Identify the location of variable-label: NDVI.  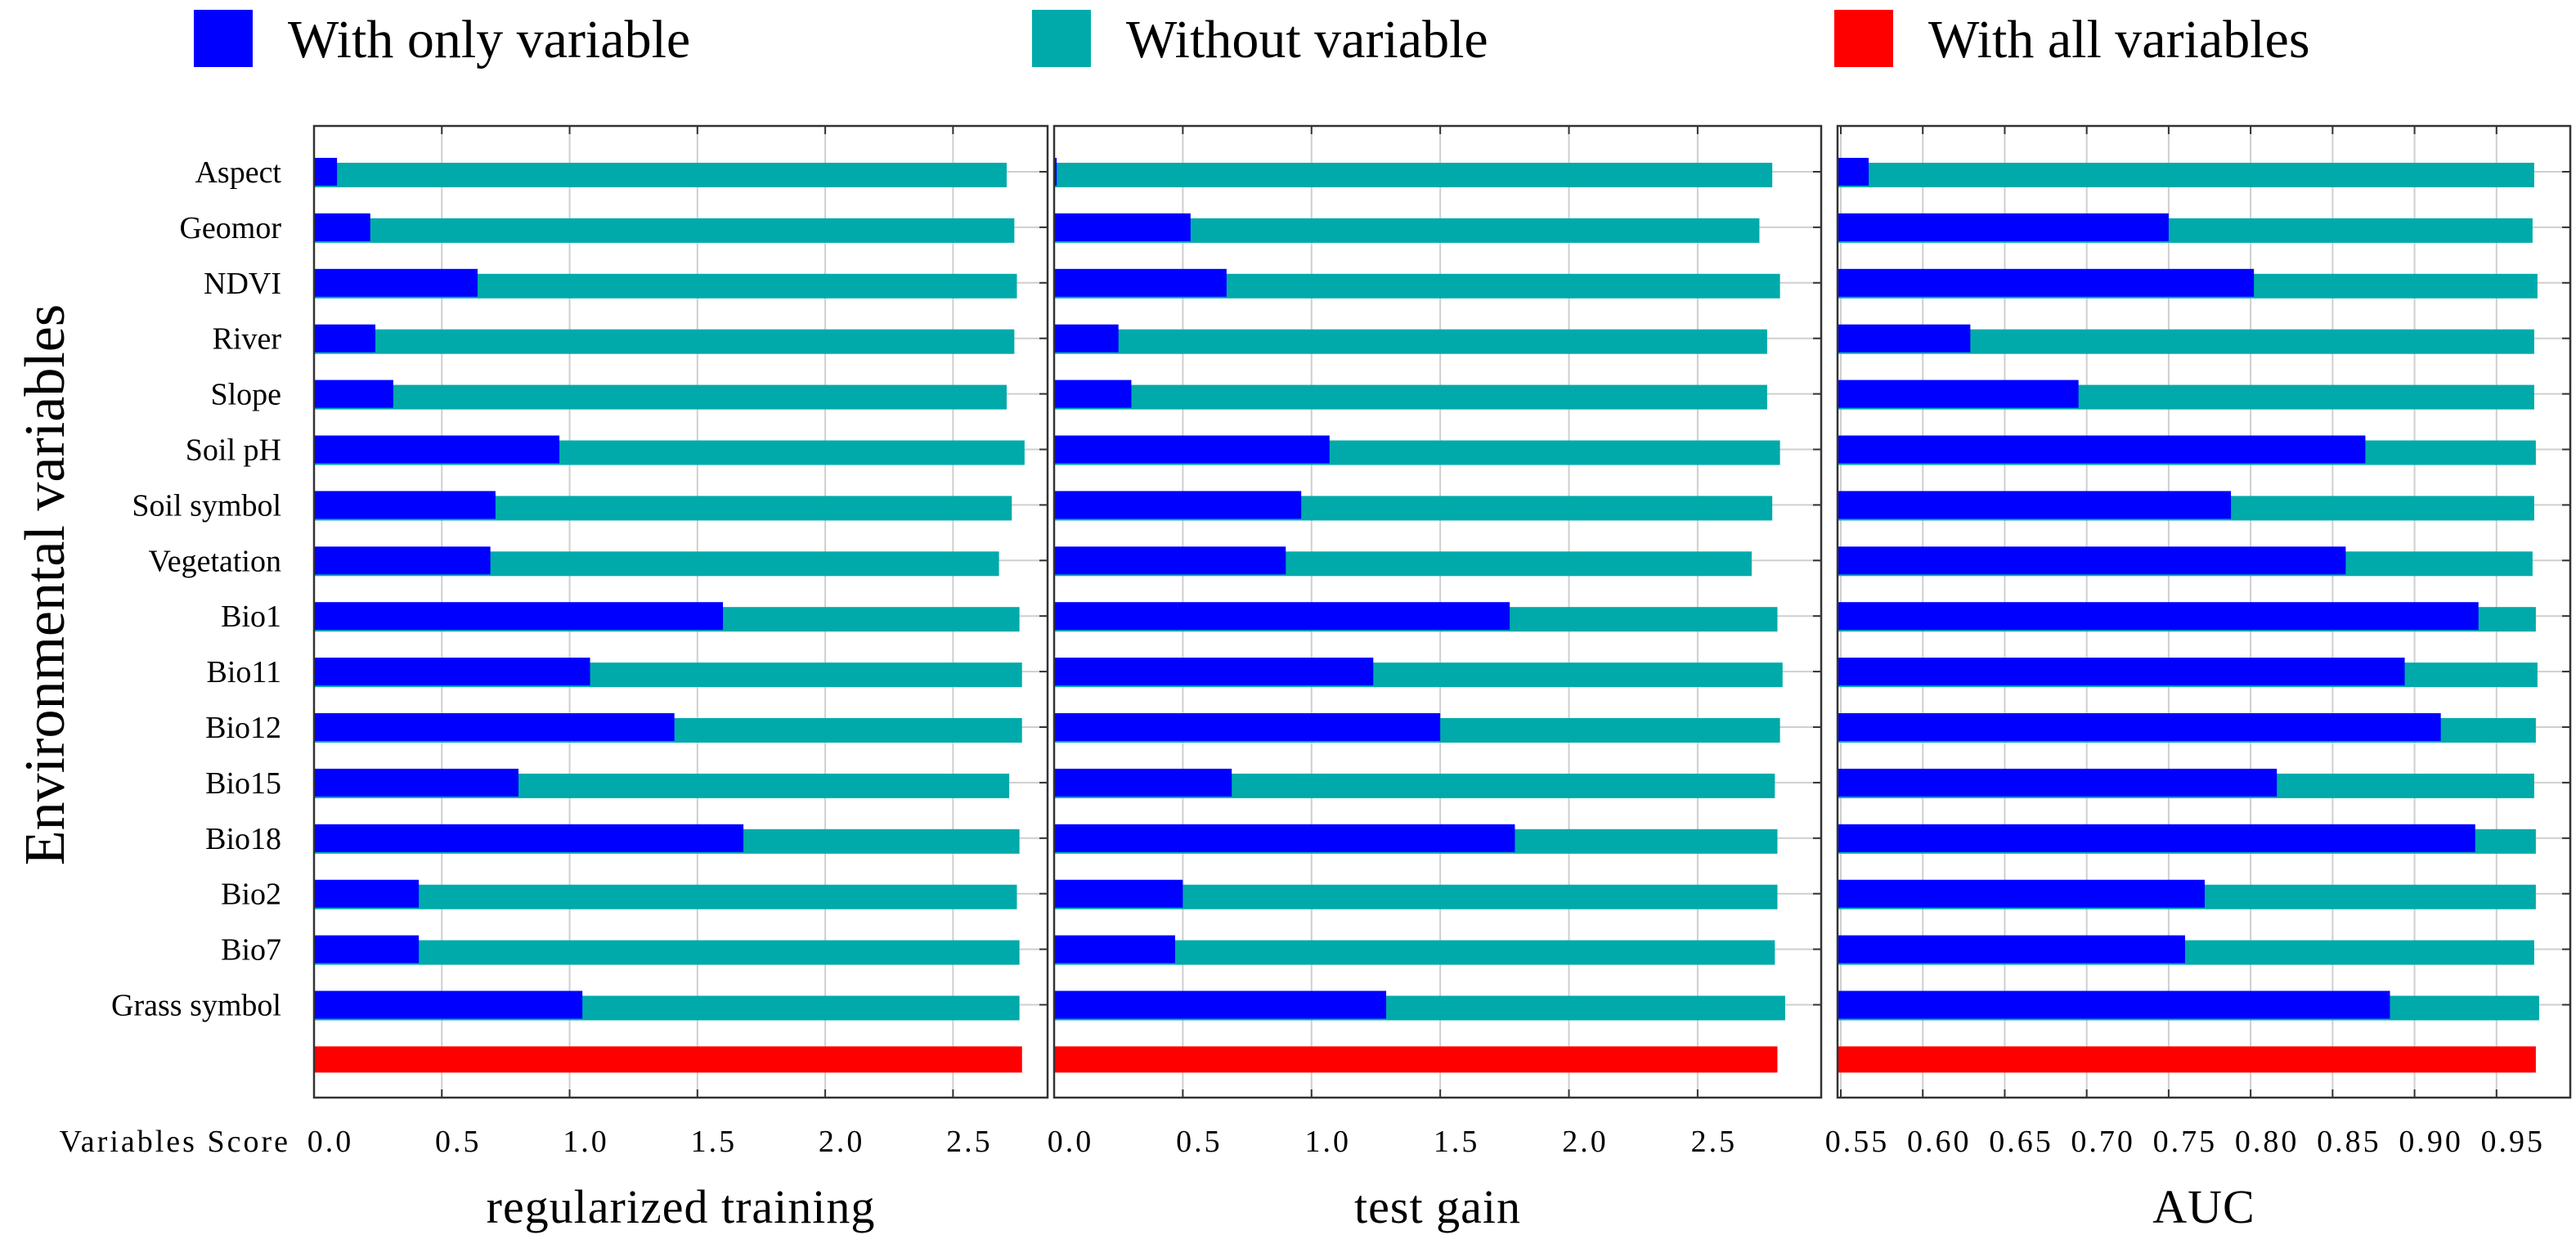
(242, 284).